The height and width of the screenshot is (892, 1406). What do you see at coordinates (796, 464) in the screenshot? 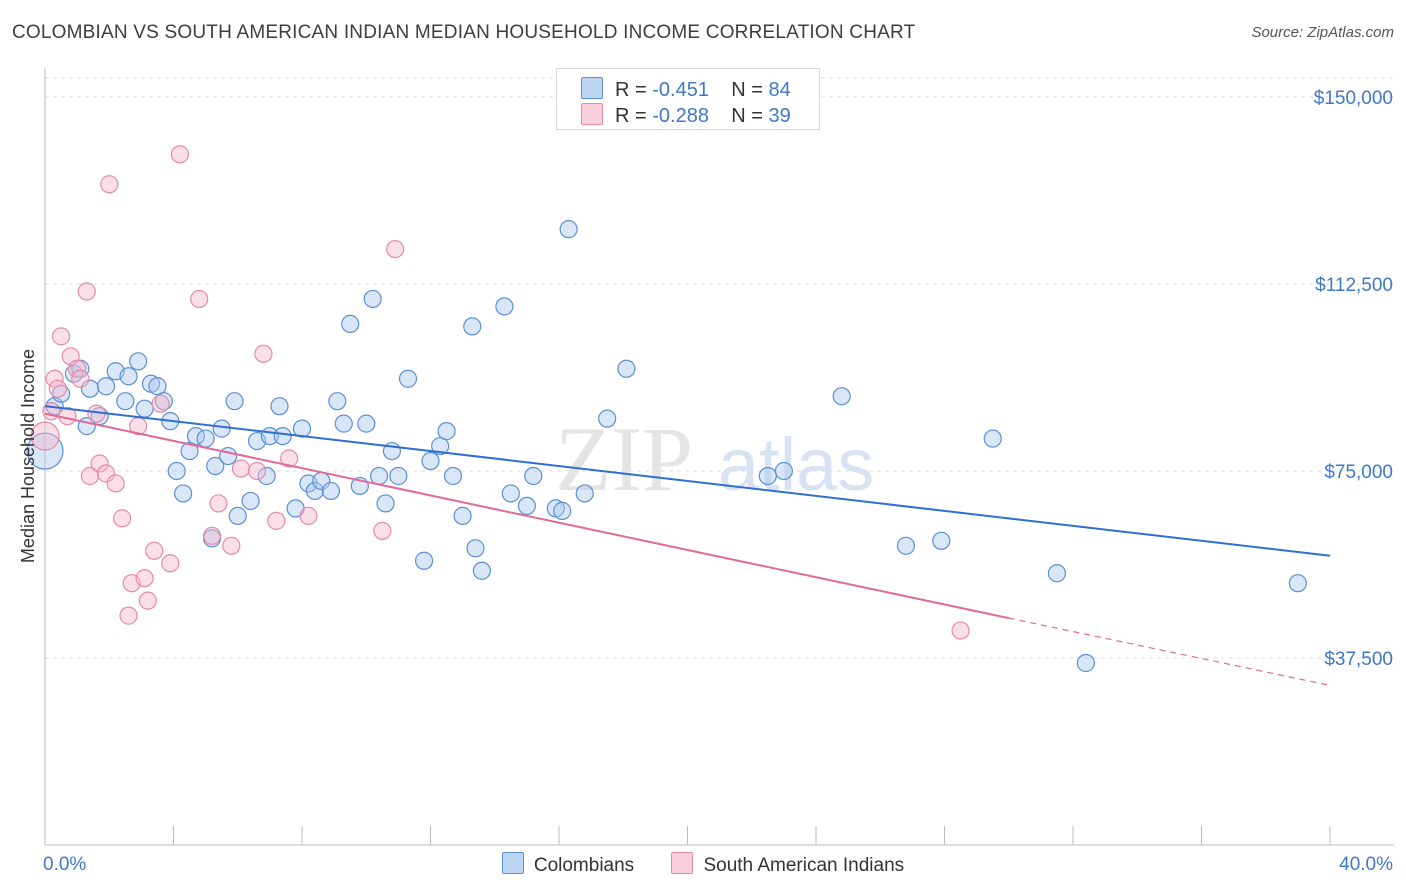
I see `watermark-atlas: atlas` at bounding box center [796, 464].